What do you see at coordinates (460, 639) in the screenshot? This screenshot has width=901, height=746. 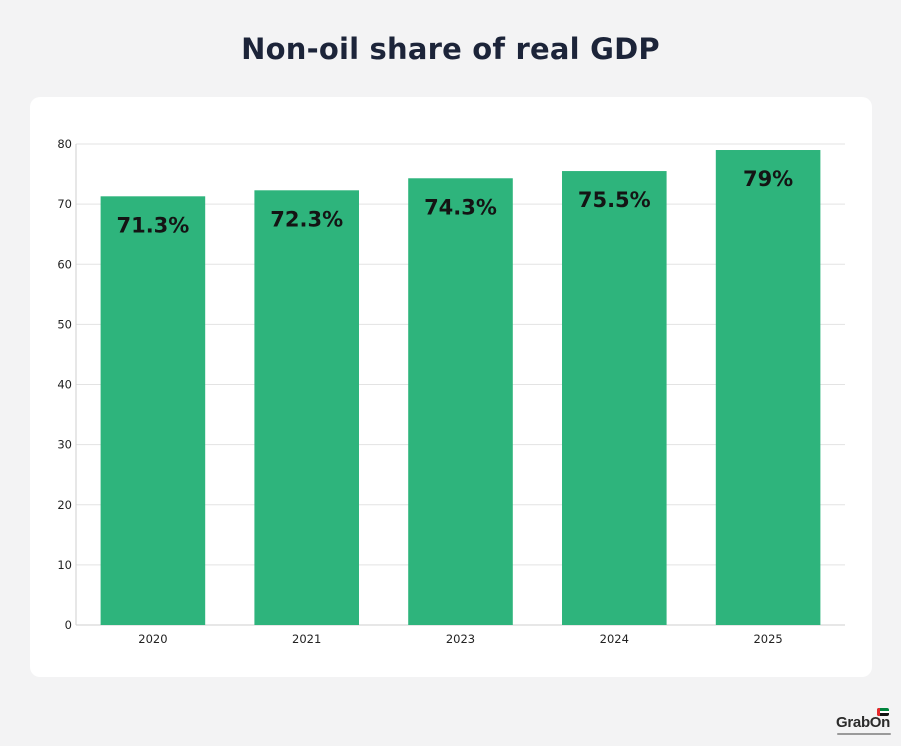 I see `x-tick-label: 2023` at bounding box center [460, 639].